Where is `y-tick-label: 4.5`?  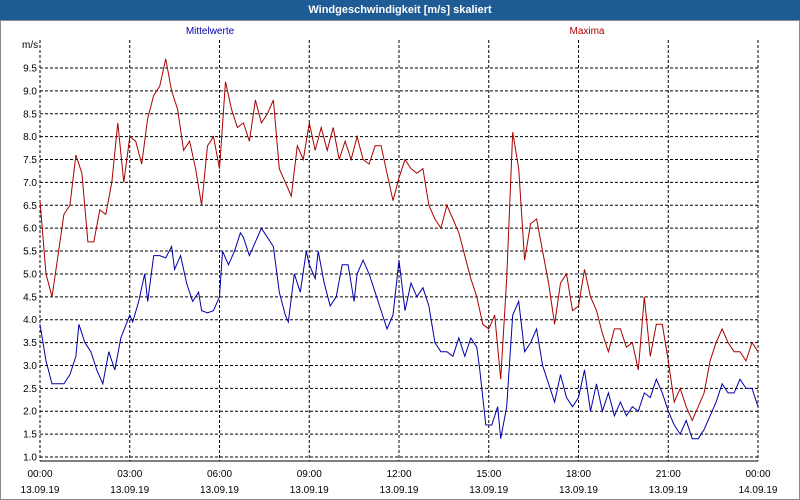
y-tick-label: 4.5 is located at coordinates (30, 297).